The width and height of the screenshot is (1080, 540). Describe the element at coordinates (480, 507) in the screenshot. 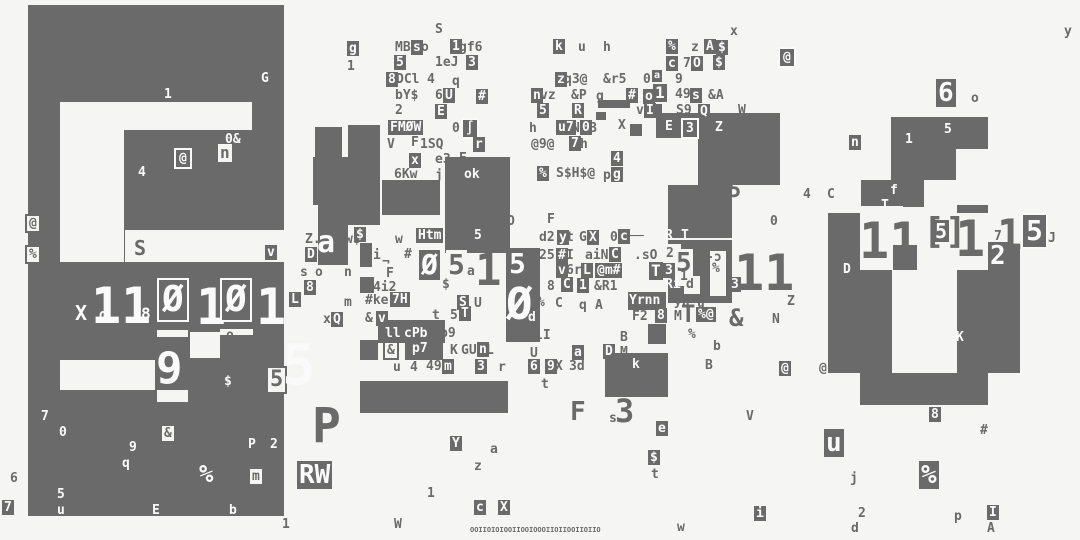

I see `glyph: c` at that location.